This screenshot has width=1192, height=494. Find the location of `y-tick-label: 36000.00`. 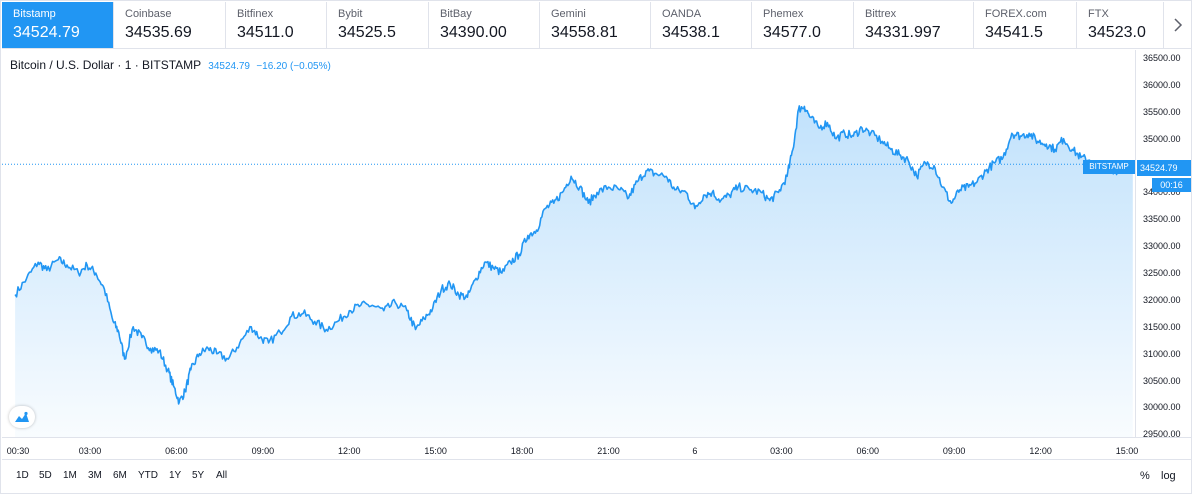

y-tick-label: 36000.00 is located at coordinates (1162, 84).